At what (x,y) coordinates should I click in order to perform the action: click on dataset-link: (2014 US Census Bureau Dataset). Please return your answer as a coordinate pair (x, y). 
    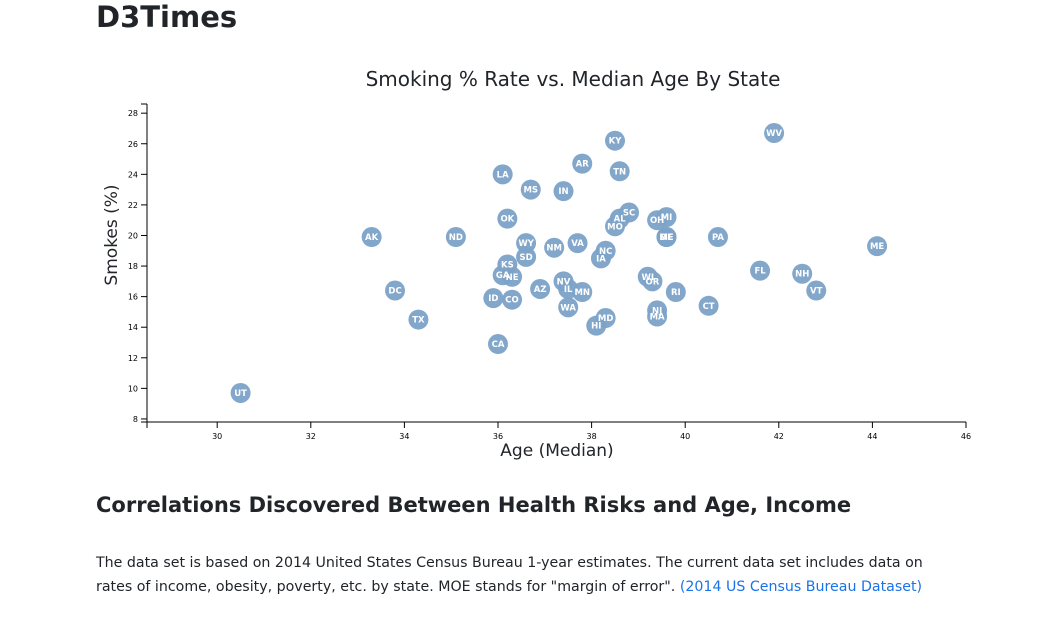
    Looking at the image, I should click on (801, 587).